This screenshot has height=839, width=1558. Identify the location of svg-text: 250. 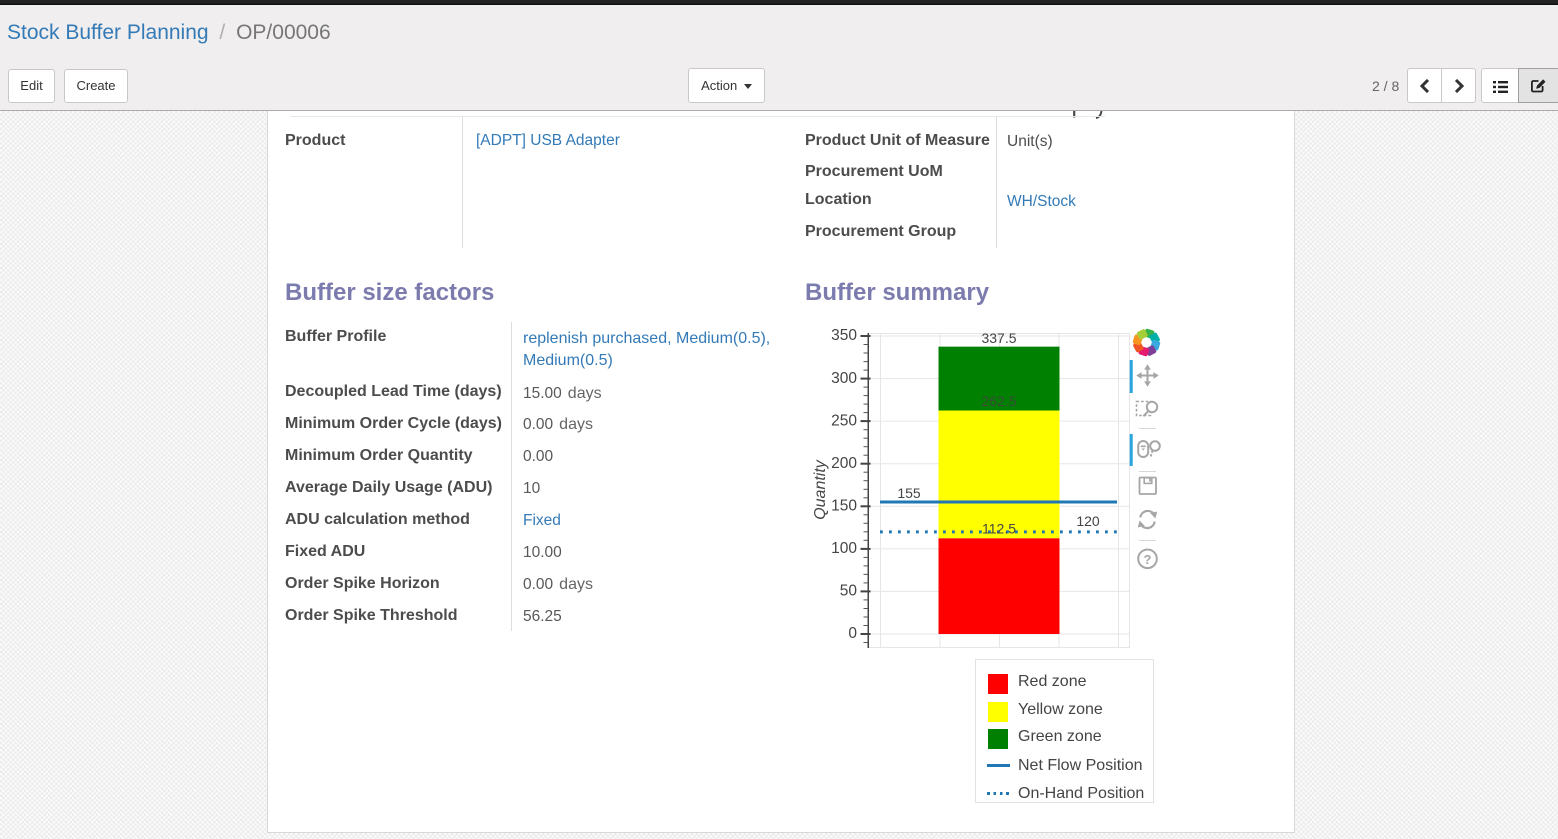
(844, 420).